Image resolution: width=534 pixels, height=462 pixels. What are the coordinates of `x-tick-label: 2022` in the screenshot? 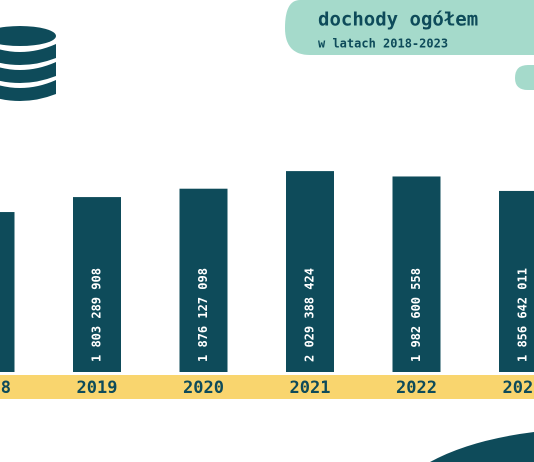 It's located at (416, 388).